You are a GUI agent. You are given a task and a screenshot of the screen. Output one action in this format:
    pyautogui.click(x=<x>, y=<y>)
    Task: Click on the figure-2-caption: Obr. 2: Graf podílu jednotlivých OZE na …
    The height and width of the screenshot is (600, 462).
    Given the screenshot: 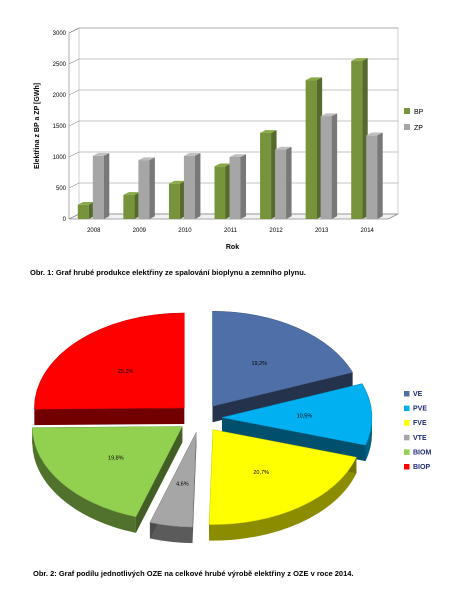 What is the action you would take?
    pyautogui.click(x=193, y=573)
    